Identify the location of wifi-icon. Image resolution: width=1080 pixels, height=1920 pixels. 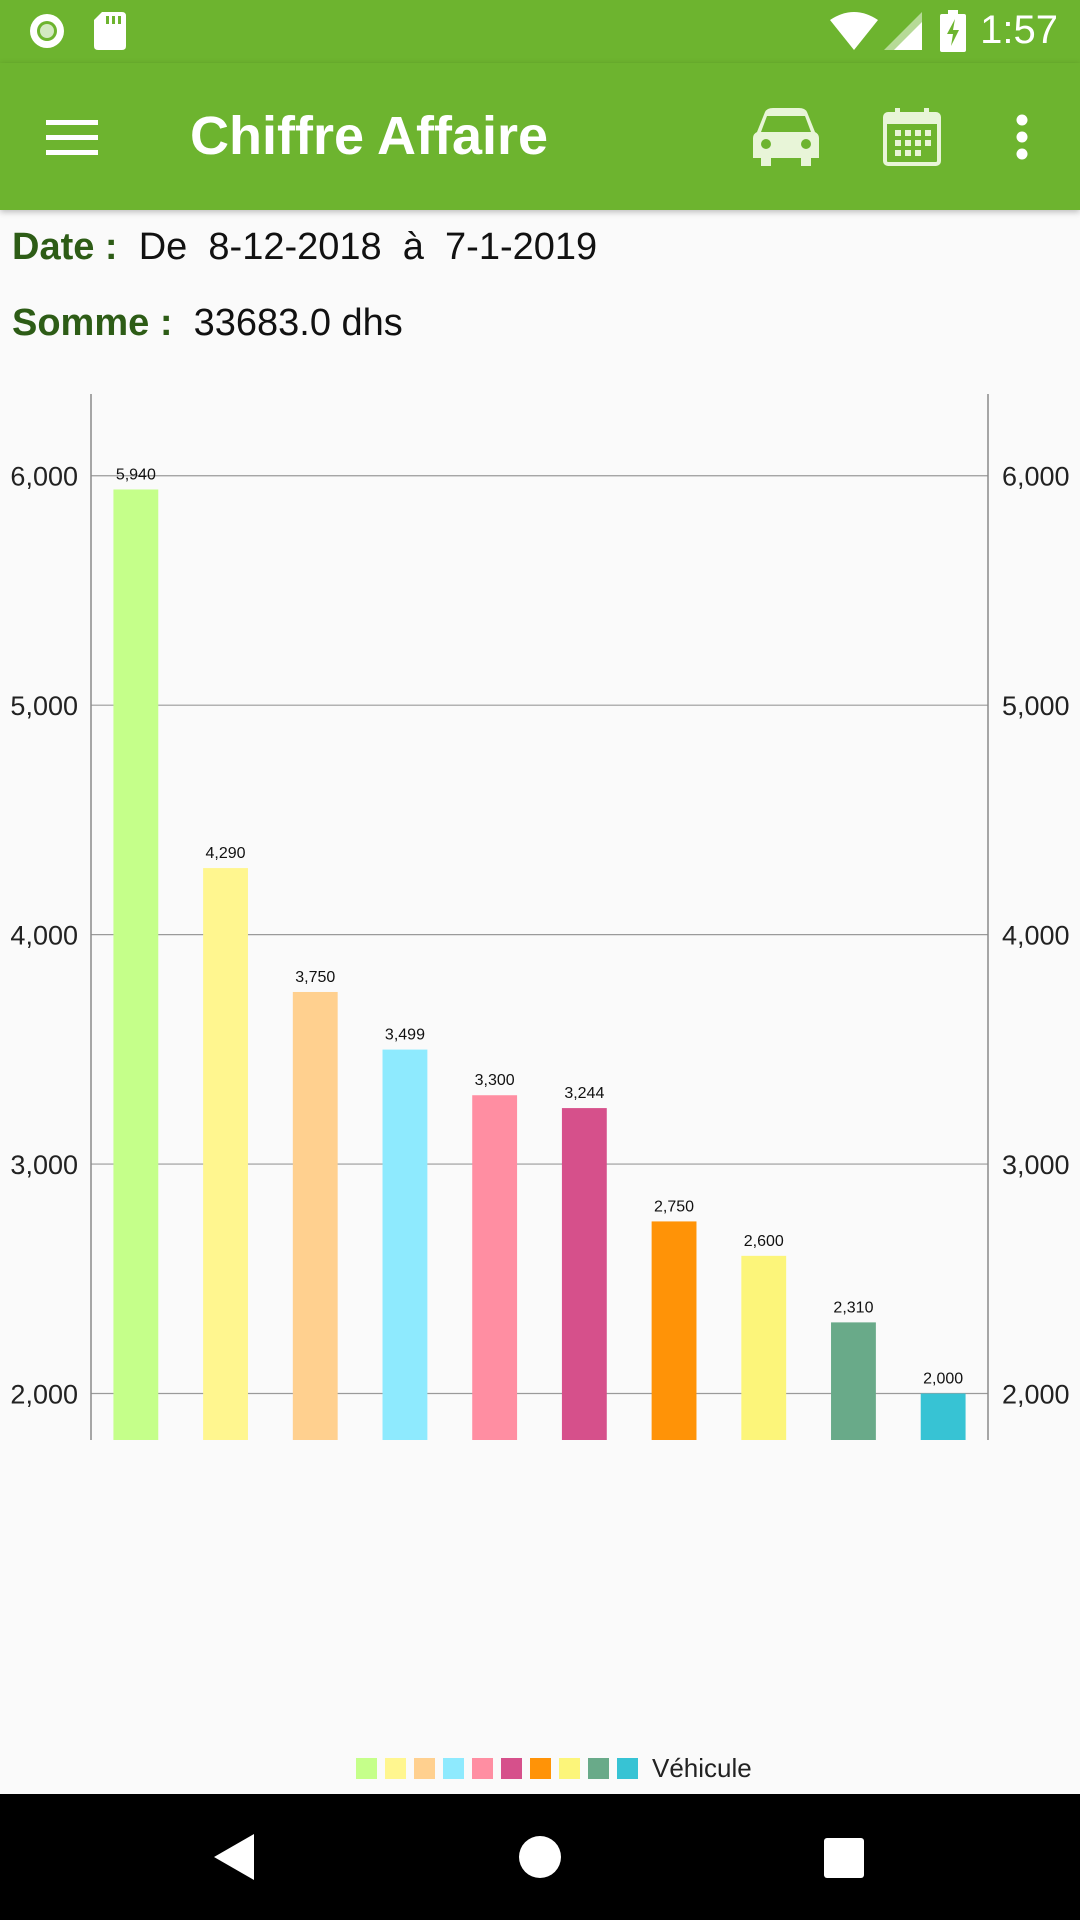
(854, 31).